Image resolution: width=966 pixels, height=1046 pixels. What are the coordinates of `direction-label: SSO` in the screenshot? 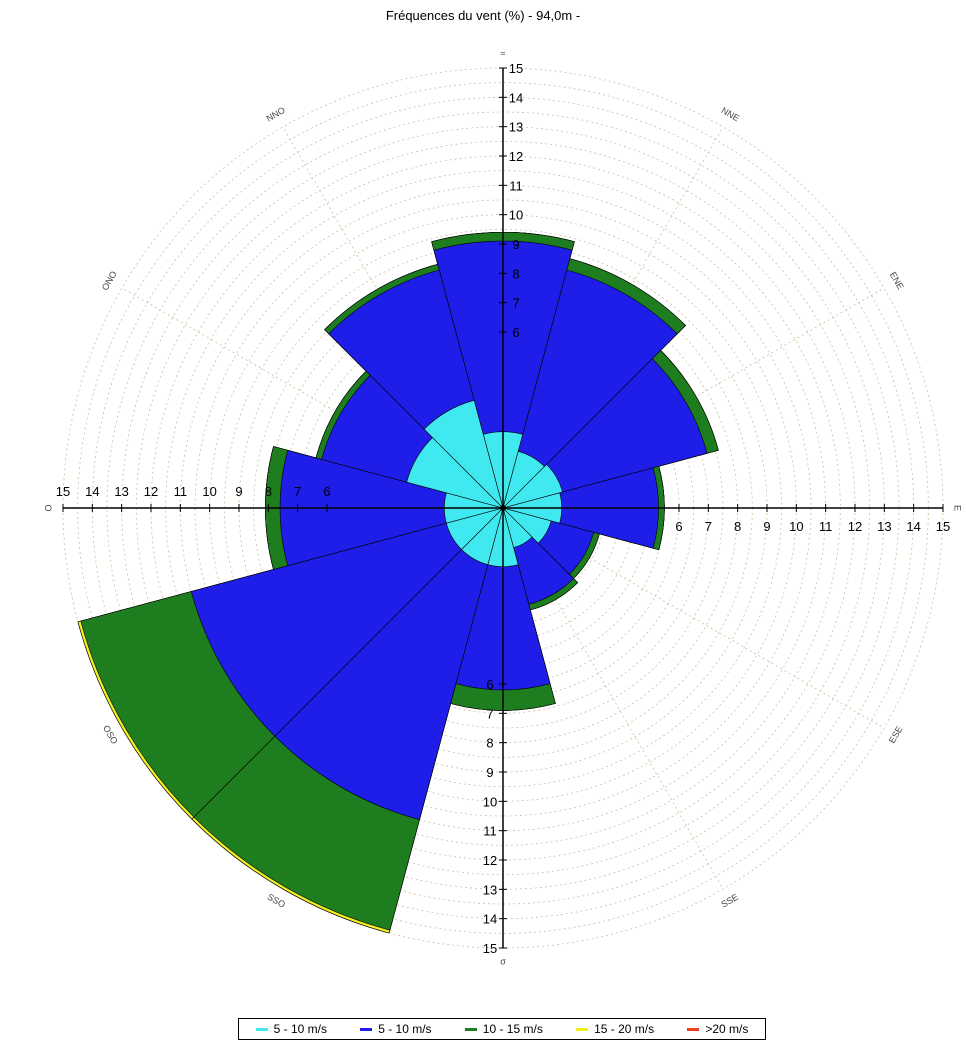 It's located at (276, 901).